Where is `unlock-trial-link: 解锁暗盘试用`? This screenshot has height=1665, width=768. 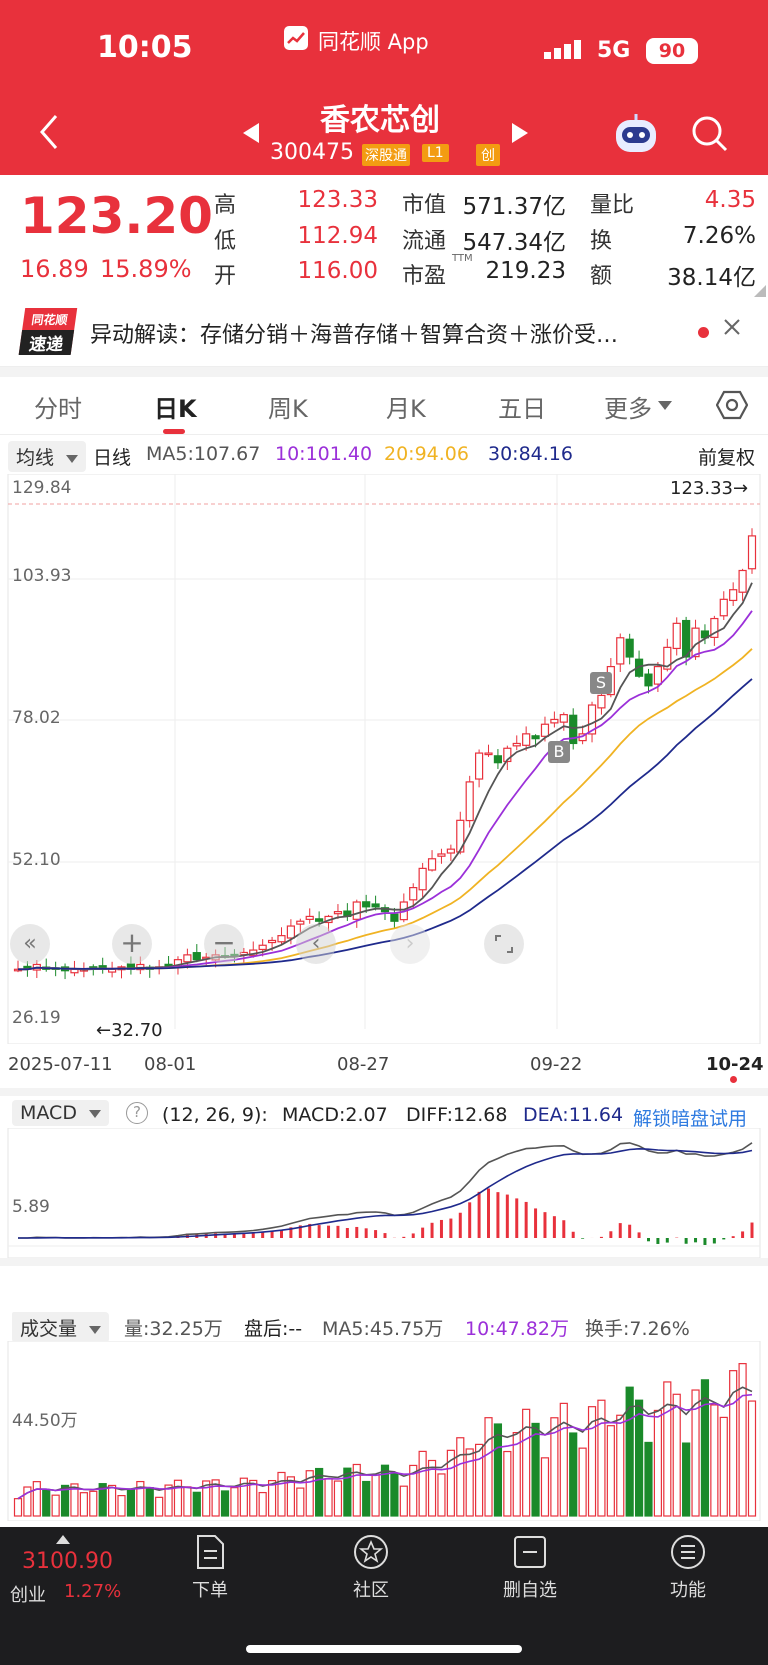 unlock-trial-link: 解锁暗盘试用 is located at coordinates (690, 1119).